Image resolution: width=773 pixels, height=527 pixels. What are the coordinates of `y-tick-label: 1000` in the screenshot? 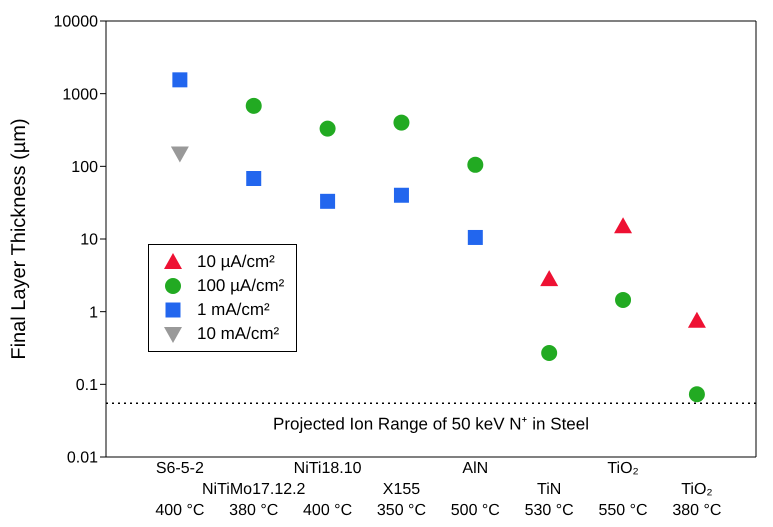 It's located at (80, 95).